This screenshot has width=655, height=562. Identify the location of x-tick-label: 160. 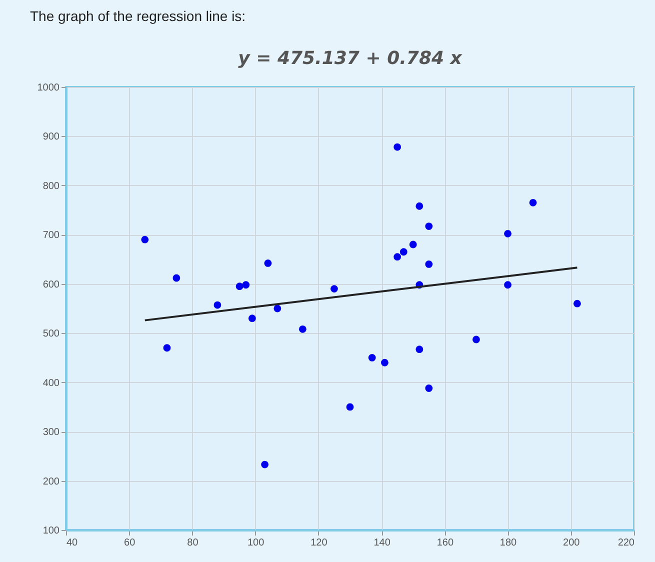
(445, 543).